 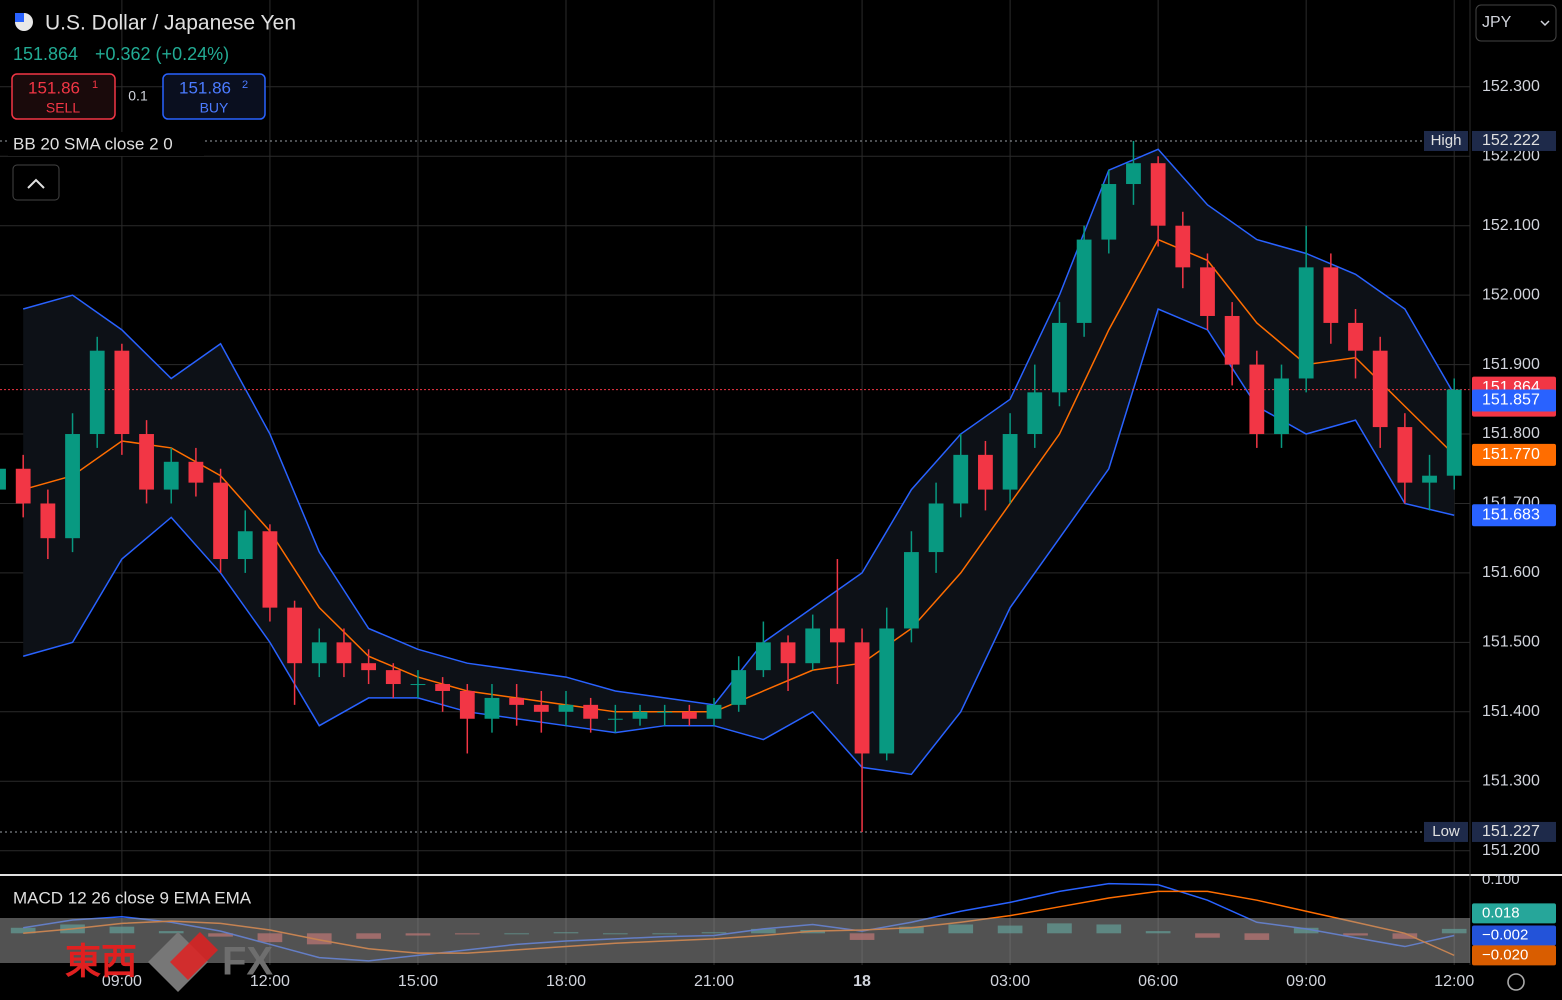 What do you see at coordinates (1511, 850) in the screenshot?
I see `y-tick-label: 151.200` at bounding box center [1511, 850].